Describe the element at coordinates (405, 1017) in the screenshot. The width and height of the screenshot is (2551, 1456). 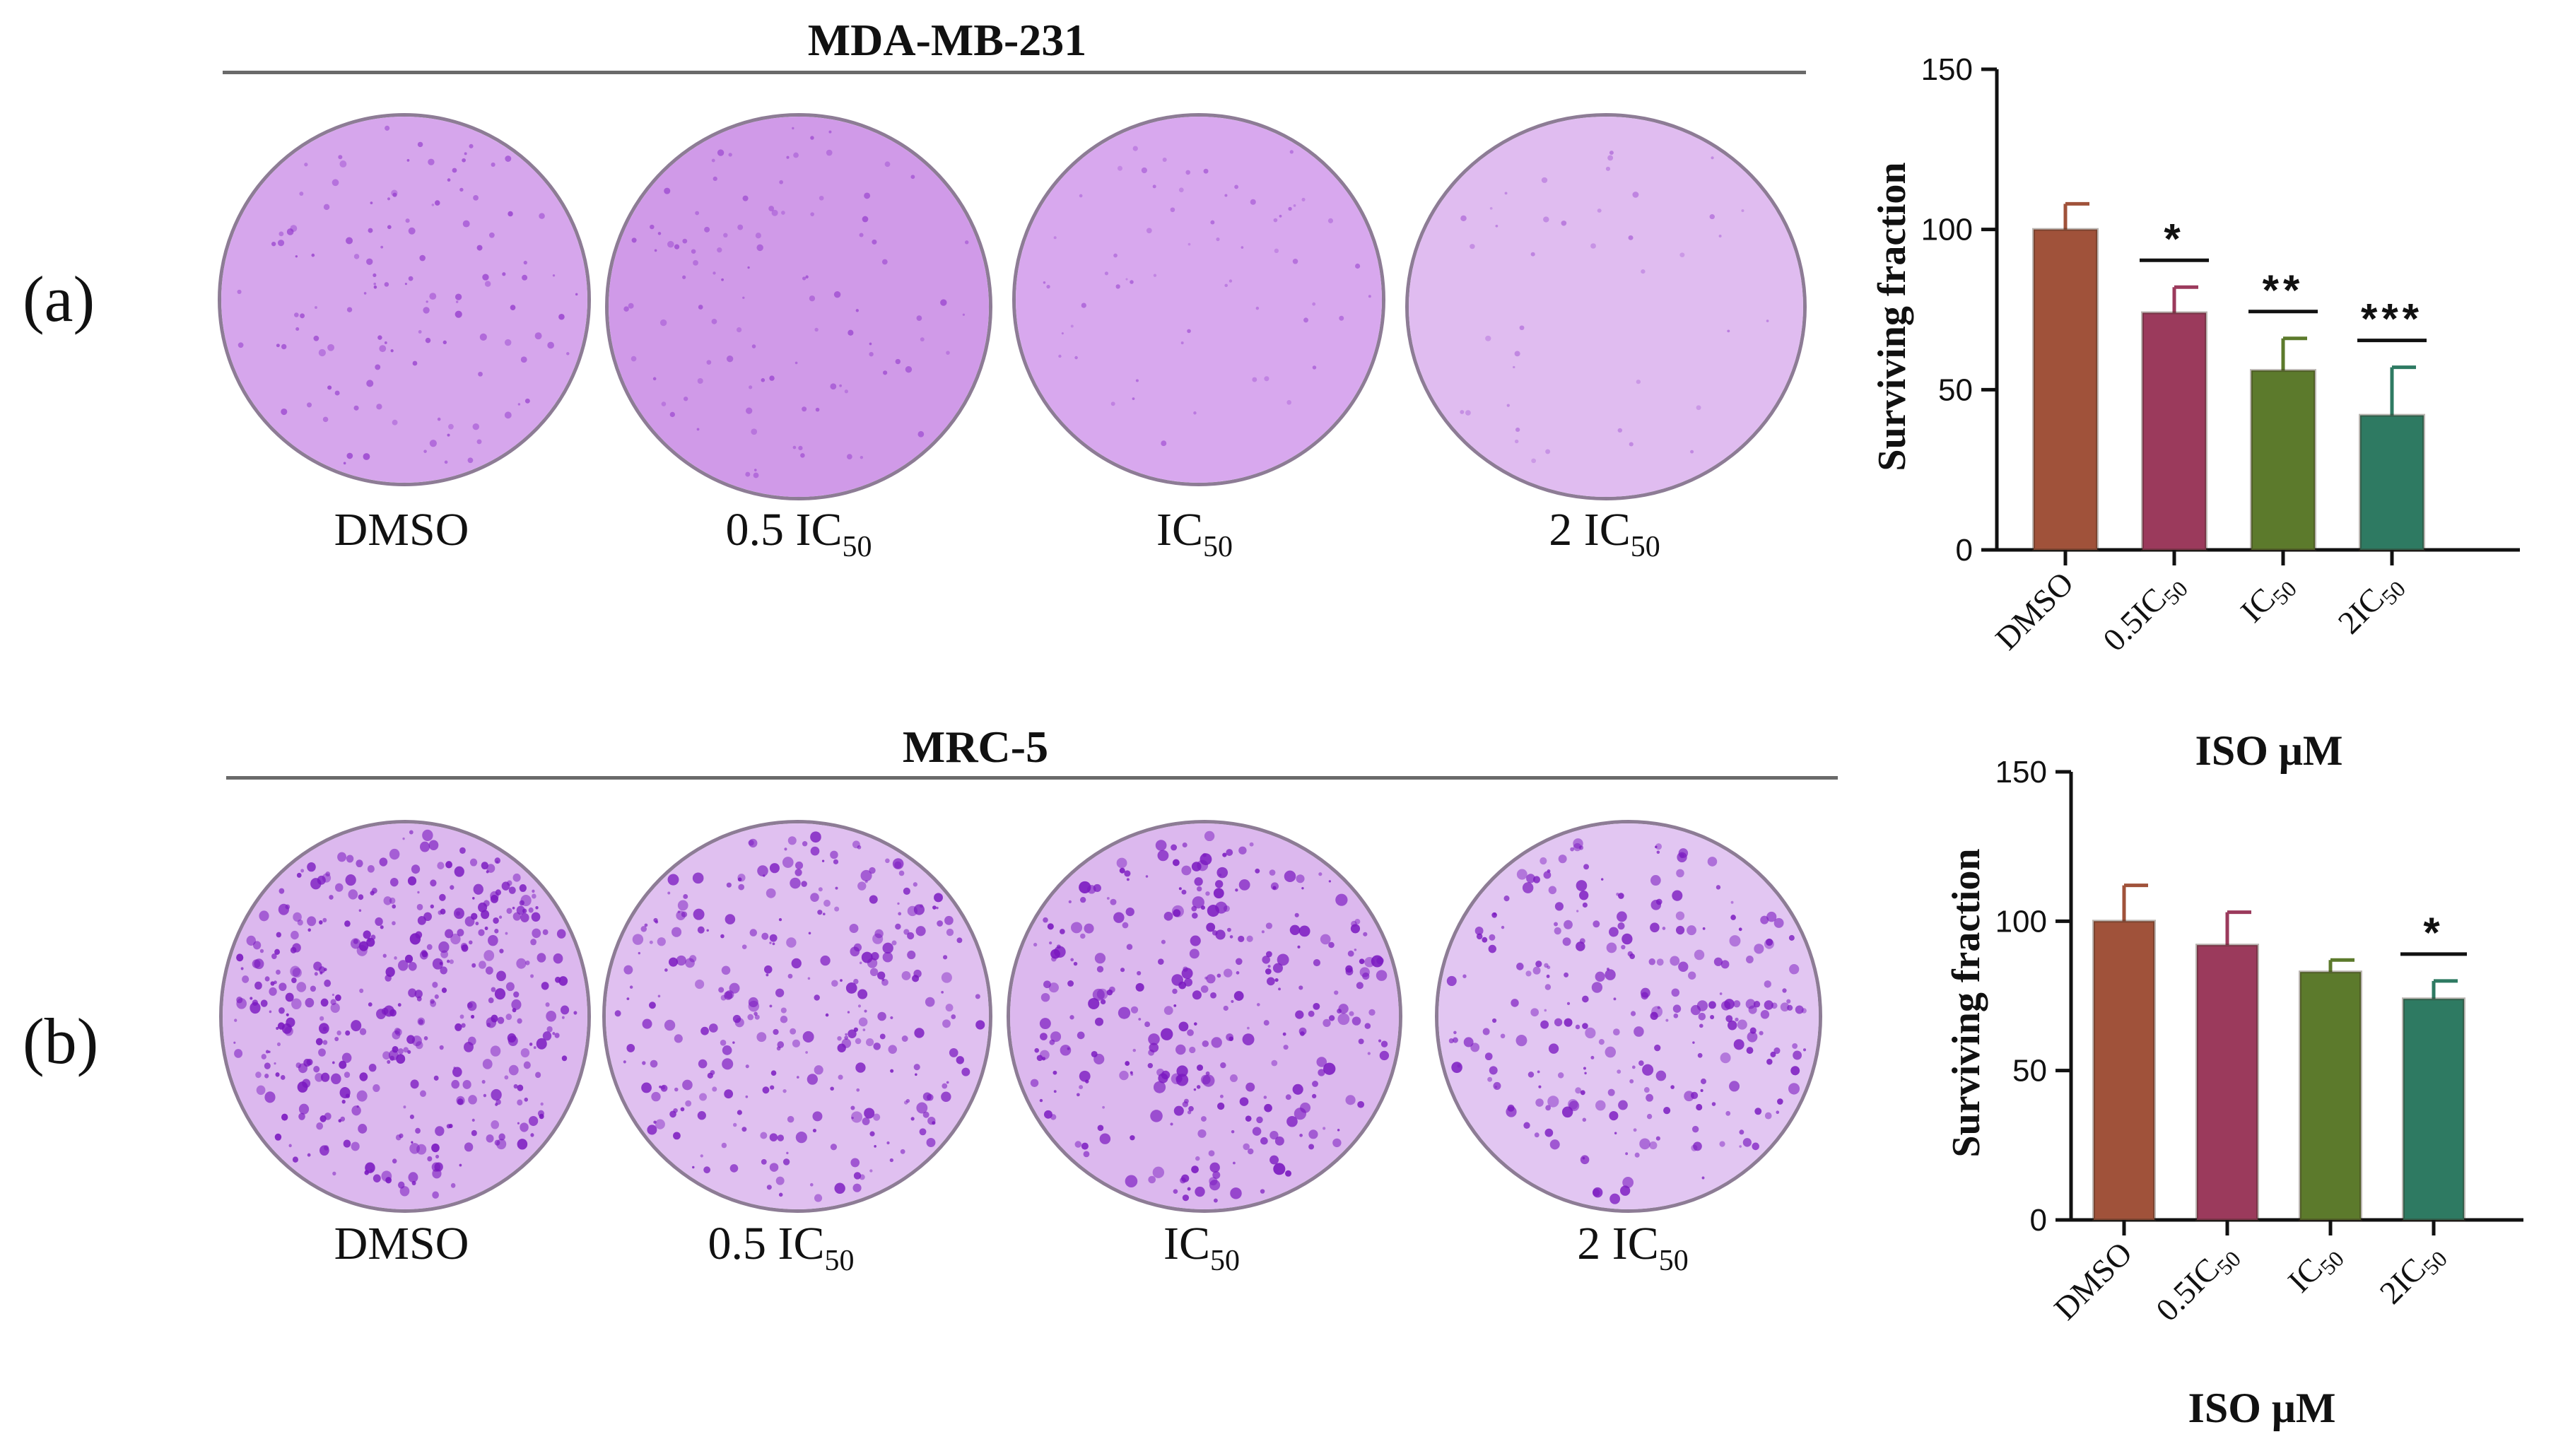
I see `dish-b-dmso` at that location.